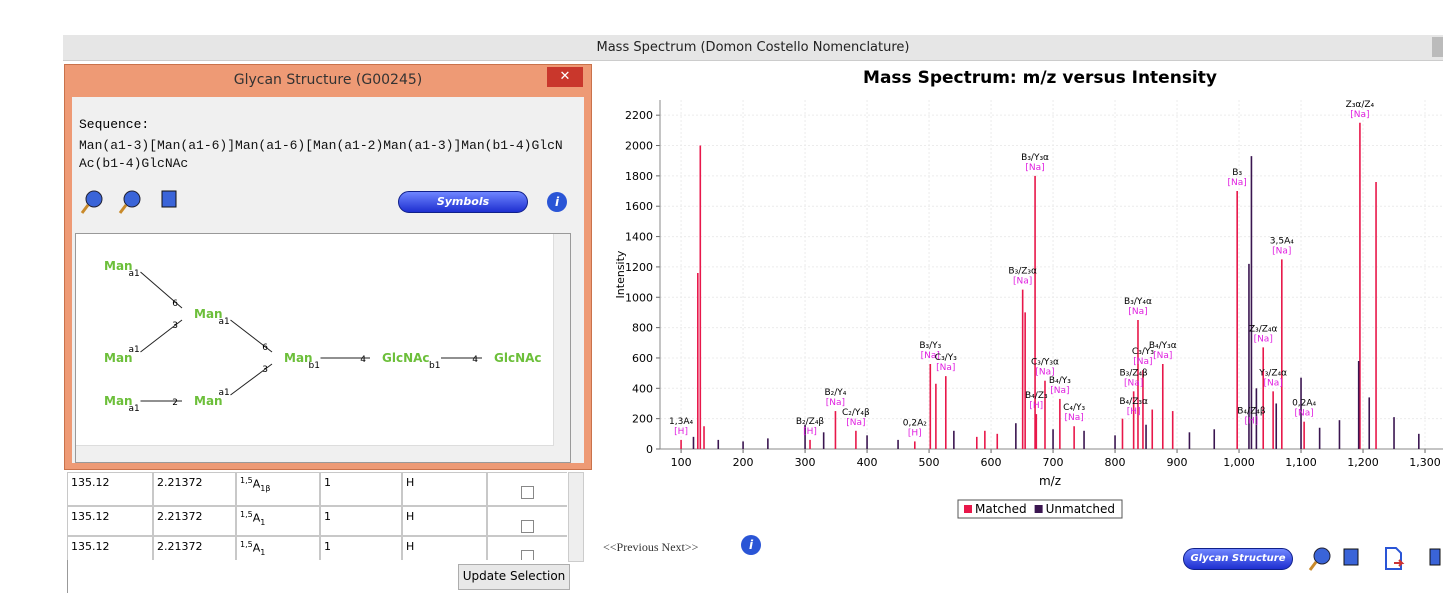 This screenshot has width=1443, height=593. Describe the element at coordinates (463, 202) in the screenshot. I see `symbols-button: Symbols` at that location.